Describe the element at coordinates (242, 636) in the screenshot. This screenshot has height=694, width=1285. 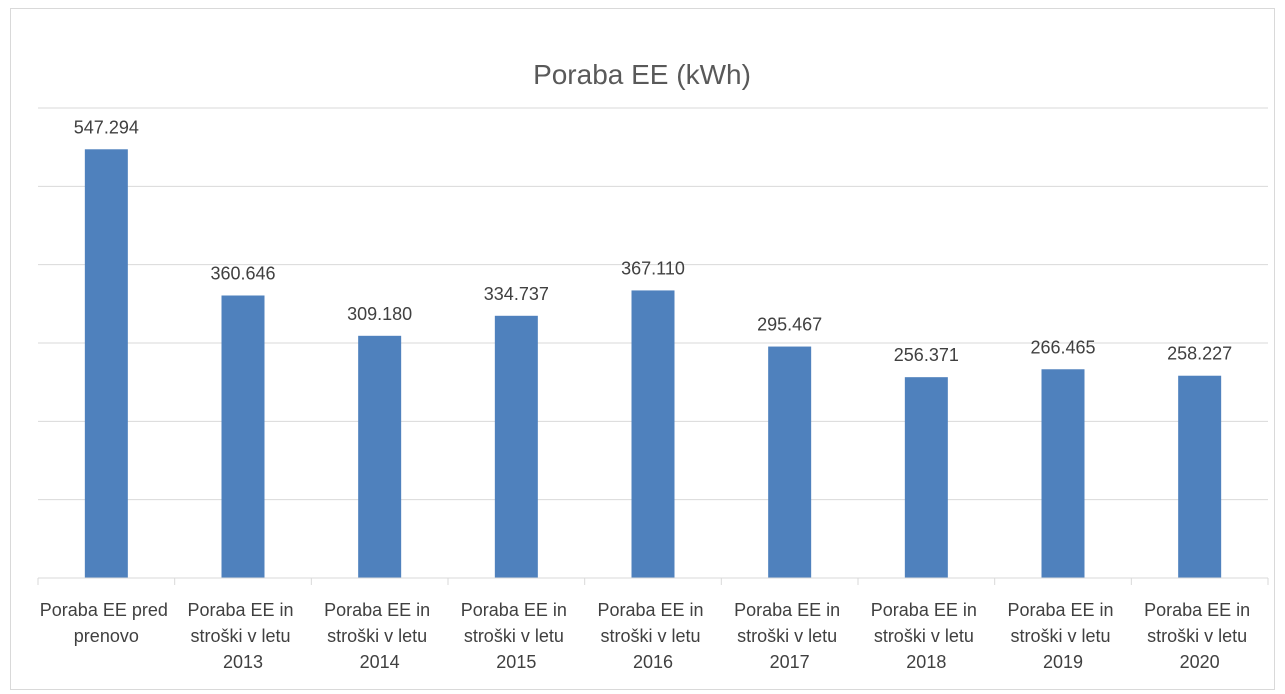
I see `x-tick-label: Poraba EE in stroški v letu 2013` at that location.